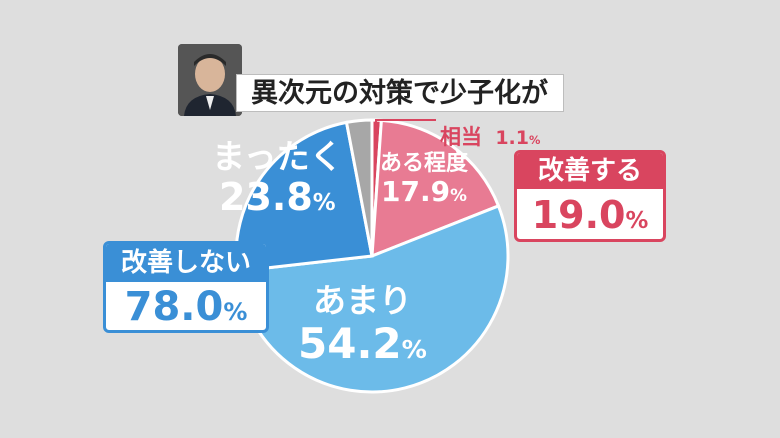  Describe the element at coordinates (186, 307) in the screenshot. I see `not-improve-box-value: 78.0%` at that location.